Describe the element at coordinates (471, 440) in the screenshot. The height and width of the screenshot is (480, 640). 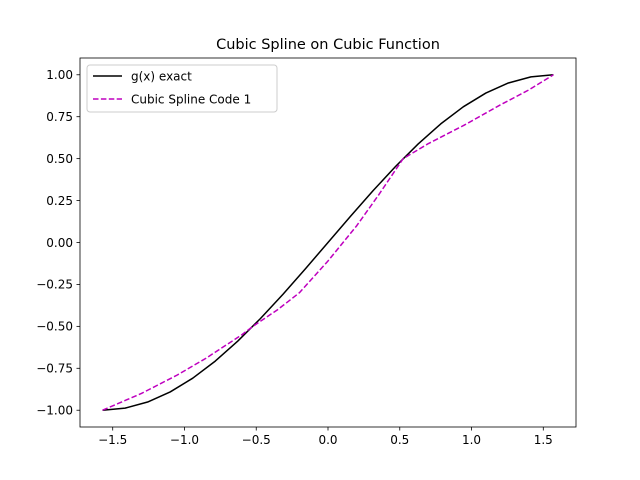
I see `x-tick-label: 1.0` at that location.